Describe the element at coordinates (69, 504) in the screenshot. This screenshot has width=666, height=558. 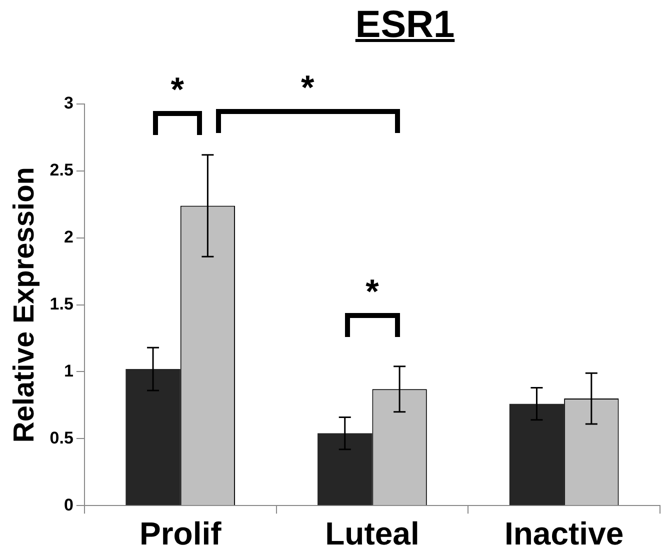
I see `y-tick-label: 0` at that location.